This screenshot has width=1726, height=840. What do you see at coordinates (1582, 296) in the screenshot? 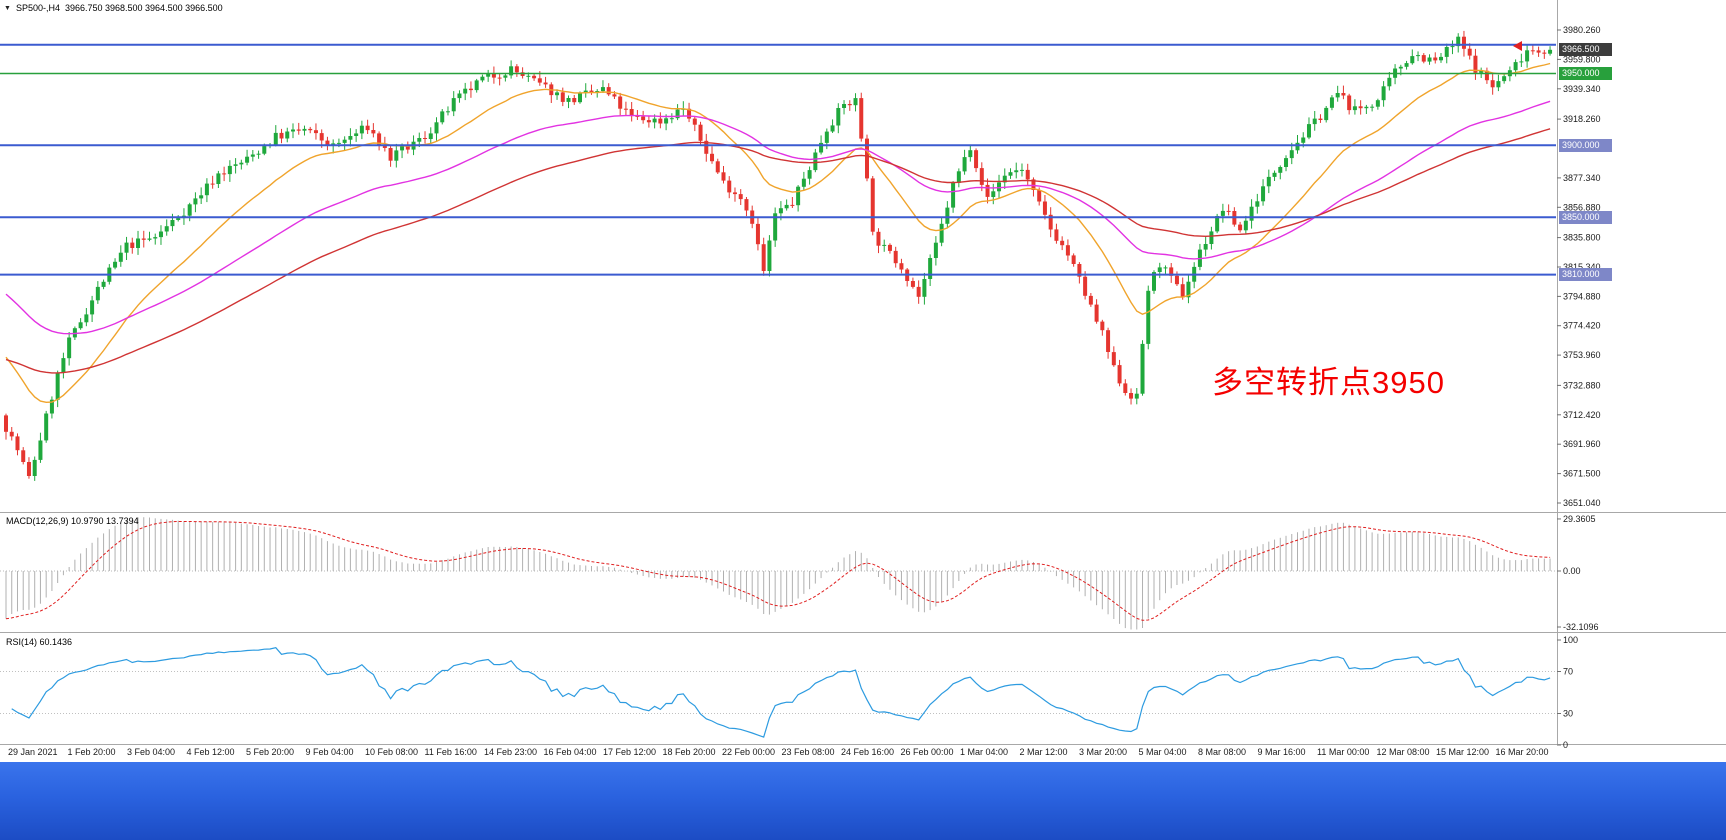
I see `price-tick: 3794.880` at bounding box center [1582, 296].